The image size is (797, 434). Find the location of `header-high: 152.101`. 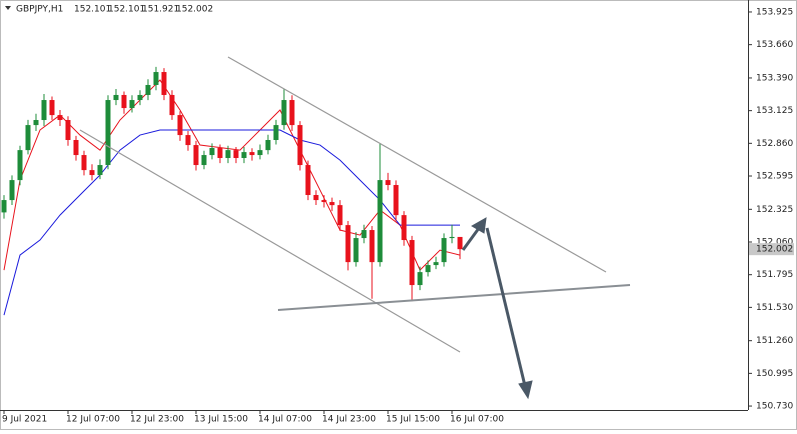

header-high: 152.101 is located at coordinates (126, 10).